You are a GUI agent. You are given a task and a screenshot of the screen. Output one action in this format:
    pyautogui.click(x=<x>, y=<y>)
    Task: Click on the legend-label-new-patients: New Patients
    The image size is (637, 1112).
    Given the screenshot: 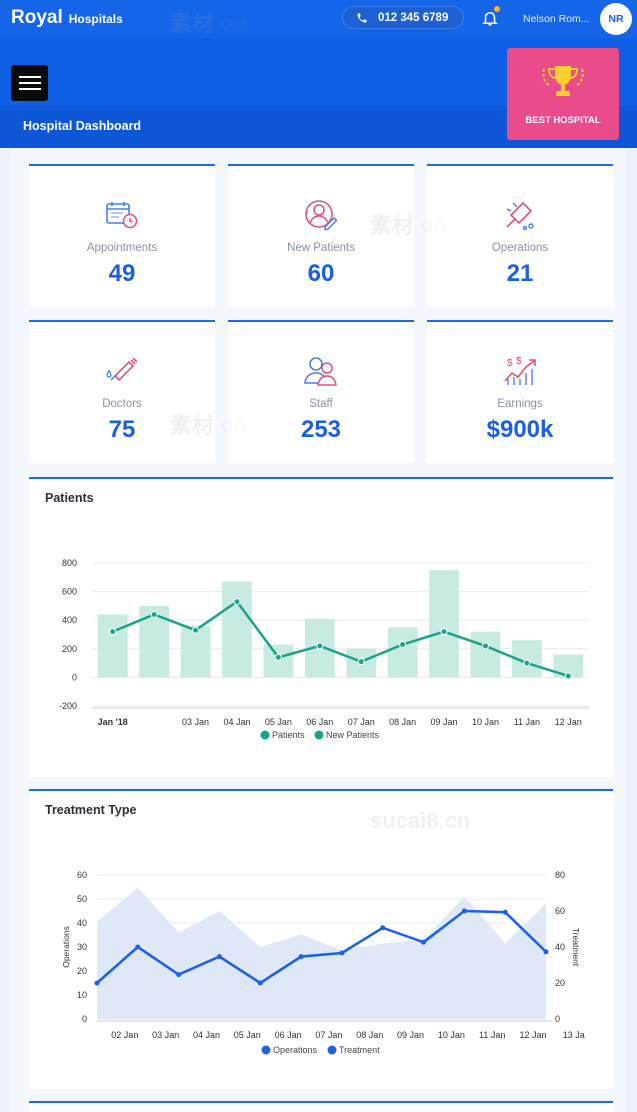 What is the action you would take?
    pyautogui.click(x=353, y=735)
    